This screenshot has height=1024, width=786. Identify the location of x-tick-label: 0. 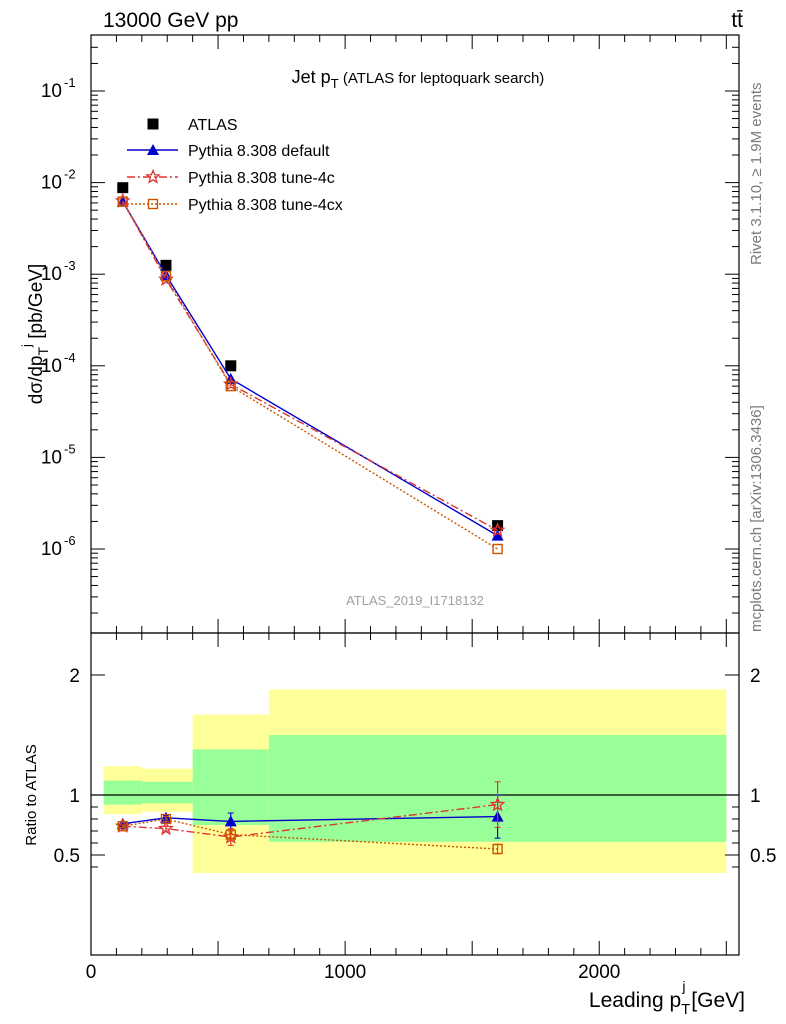
(91, 972).